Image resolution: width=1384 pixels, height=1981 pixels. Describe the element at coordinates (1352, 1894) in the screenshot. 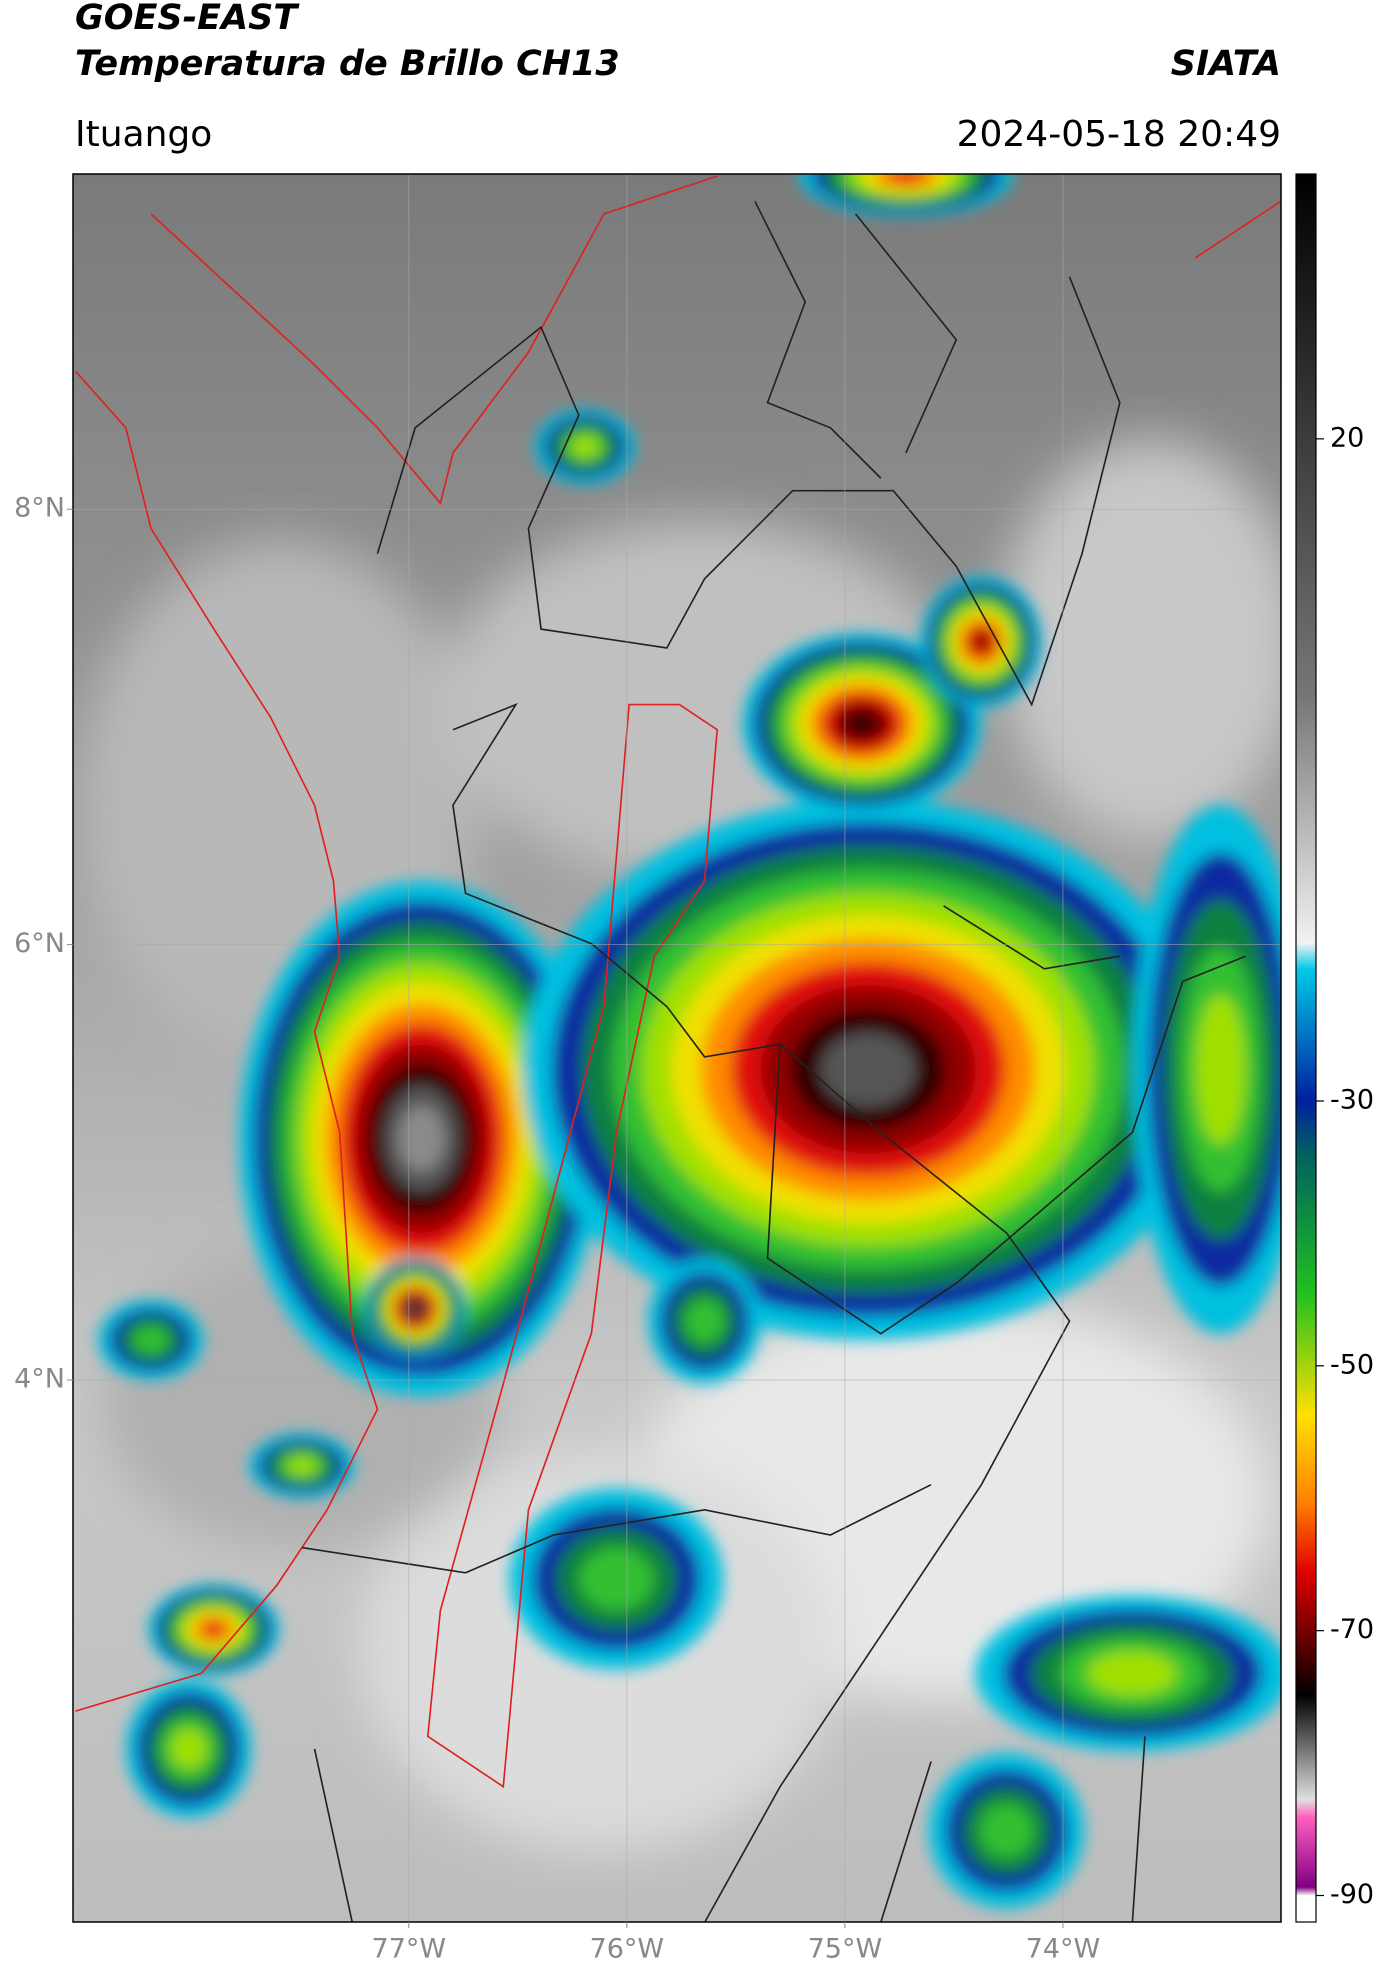

I see `colorbar-label: -90` at that location.